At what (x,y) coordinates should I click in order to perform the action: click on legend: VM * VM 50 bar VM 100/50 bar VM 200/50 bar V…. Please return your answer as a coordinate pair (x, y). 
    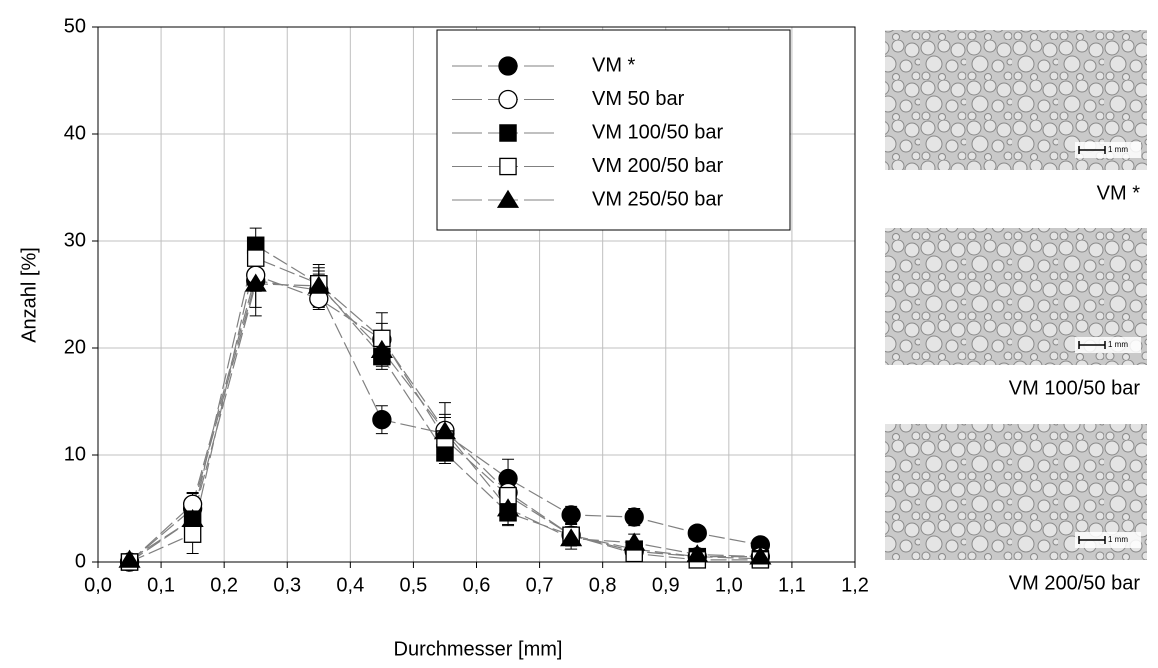
    Looking at the image, I should click on (613, 130).